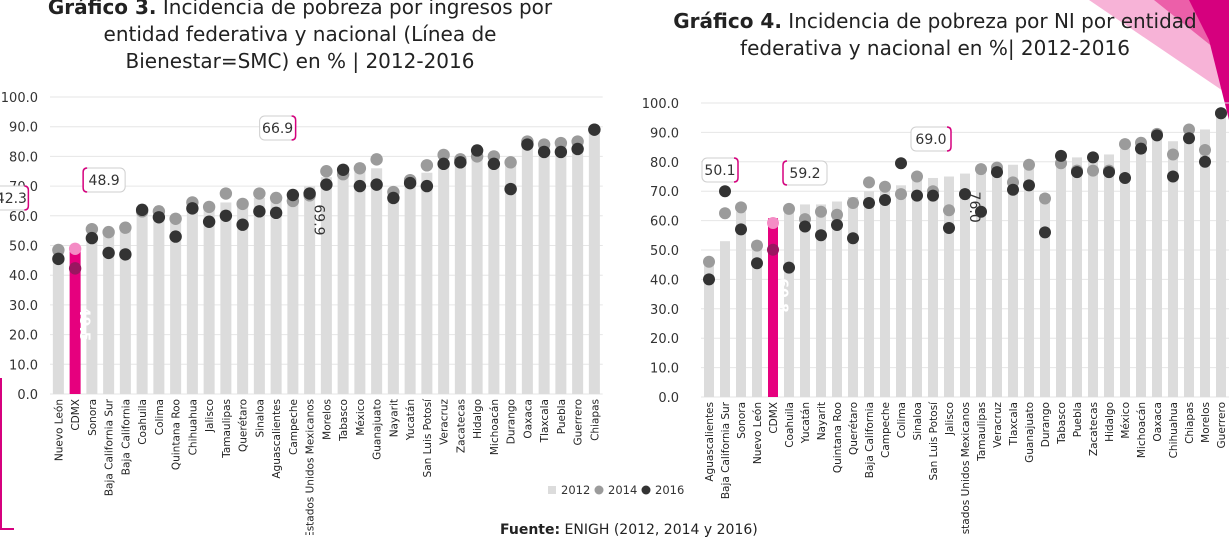  What do you see at coordinates (1013, 189) in the screenshot?
I see `chart-4-point-2016-tlaxcala` at bounding box center [1013, 189].